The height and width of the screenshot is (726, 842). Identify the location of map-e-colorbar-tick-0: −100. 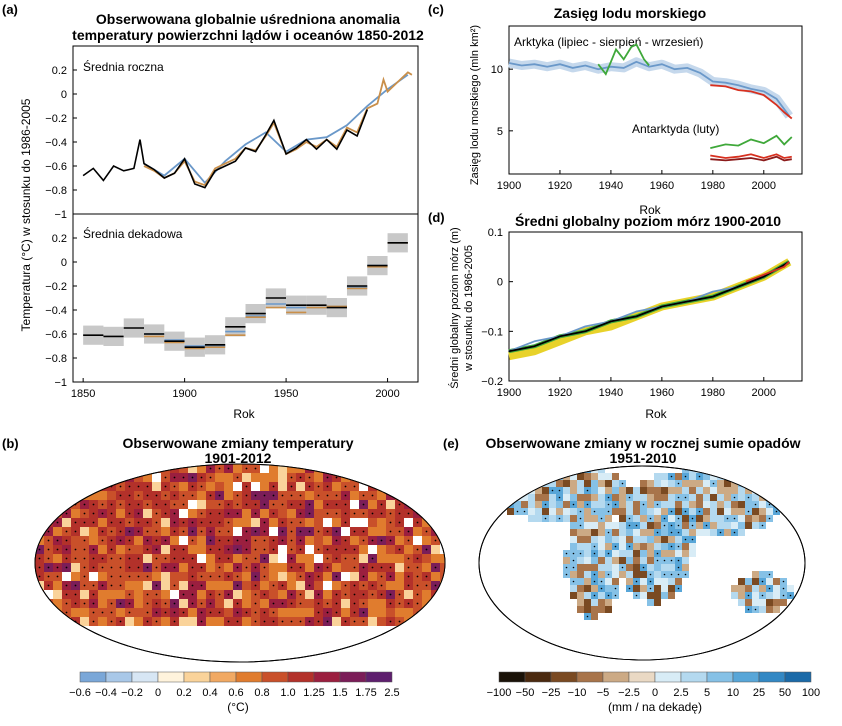
(499, 693).